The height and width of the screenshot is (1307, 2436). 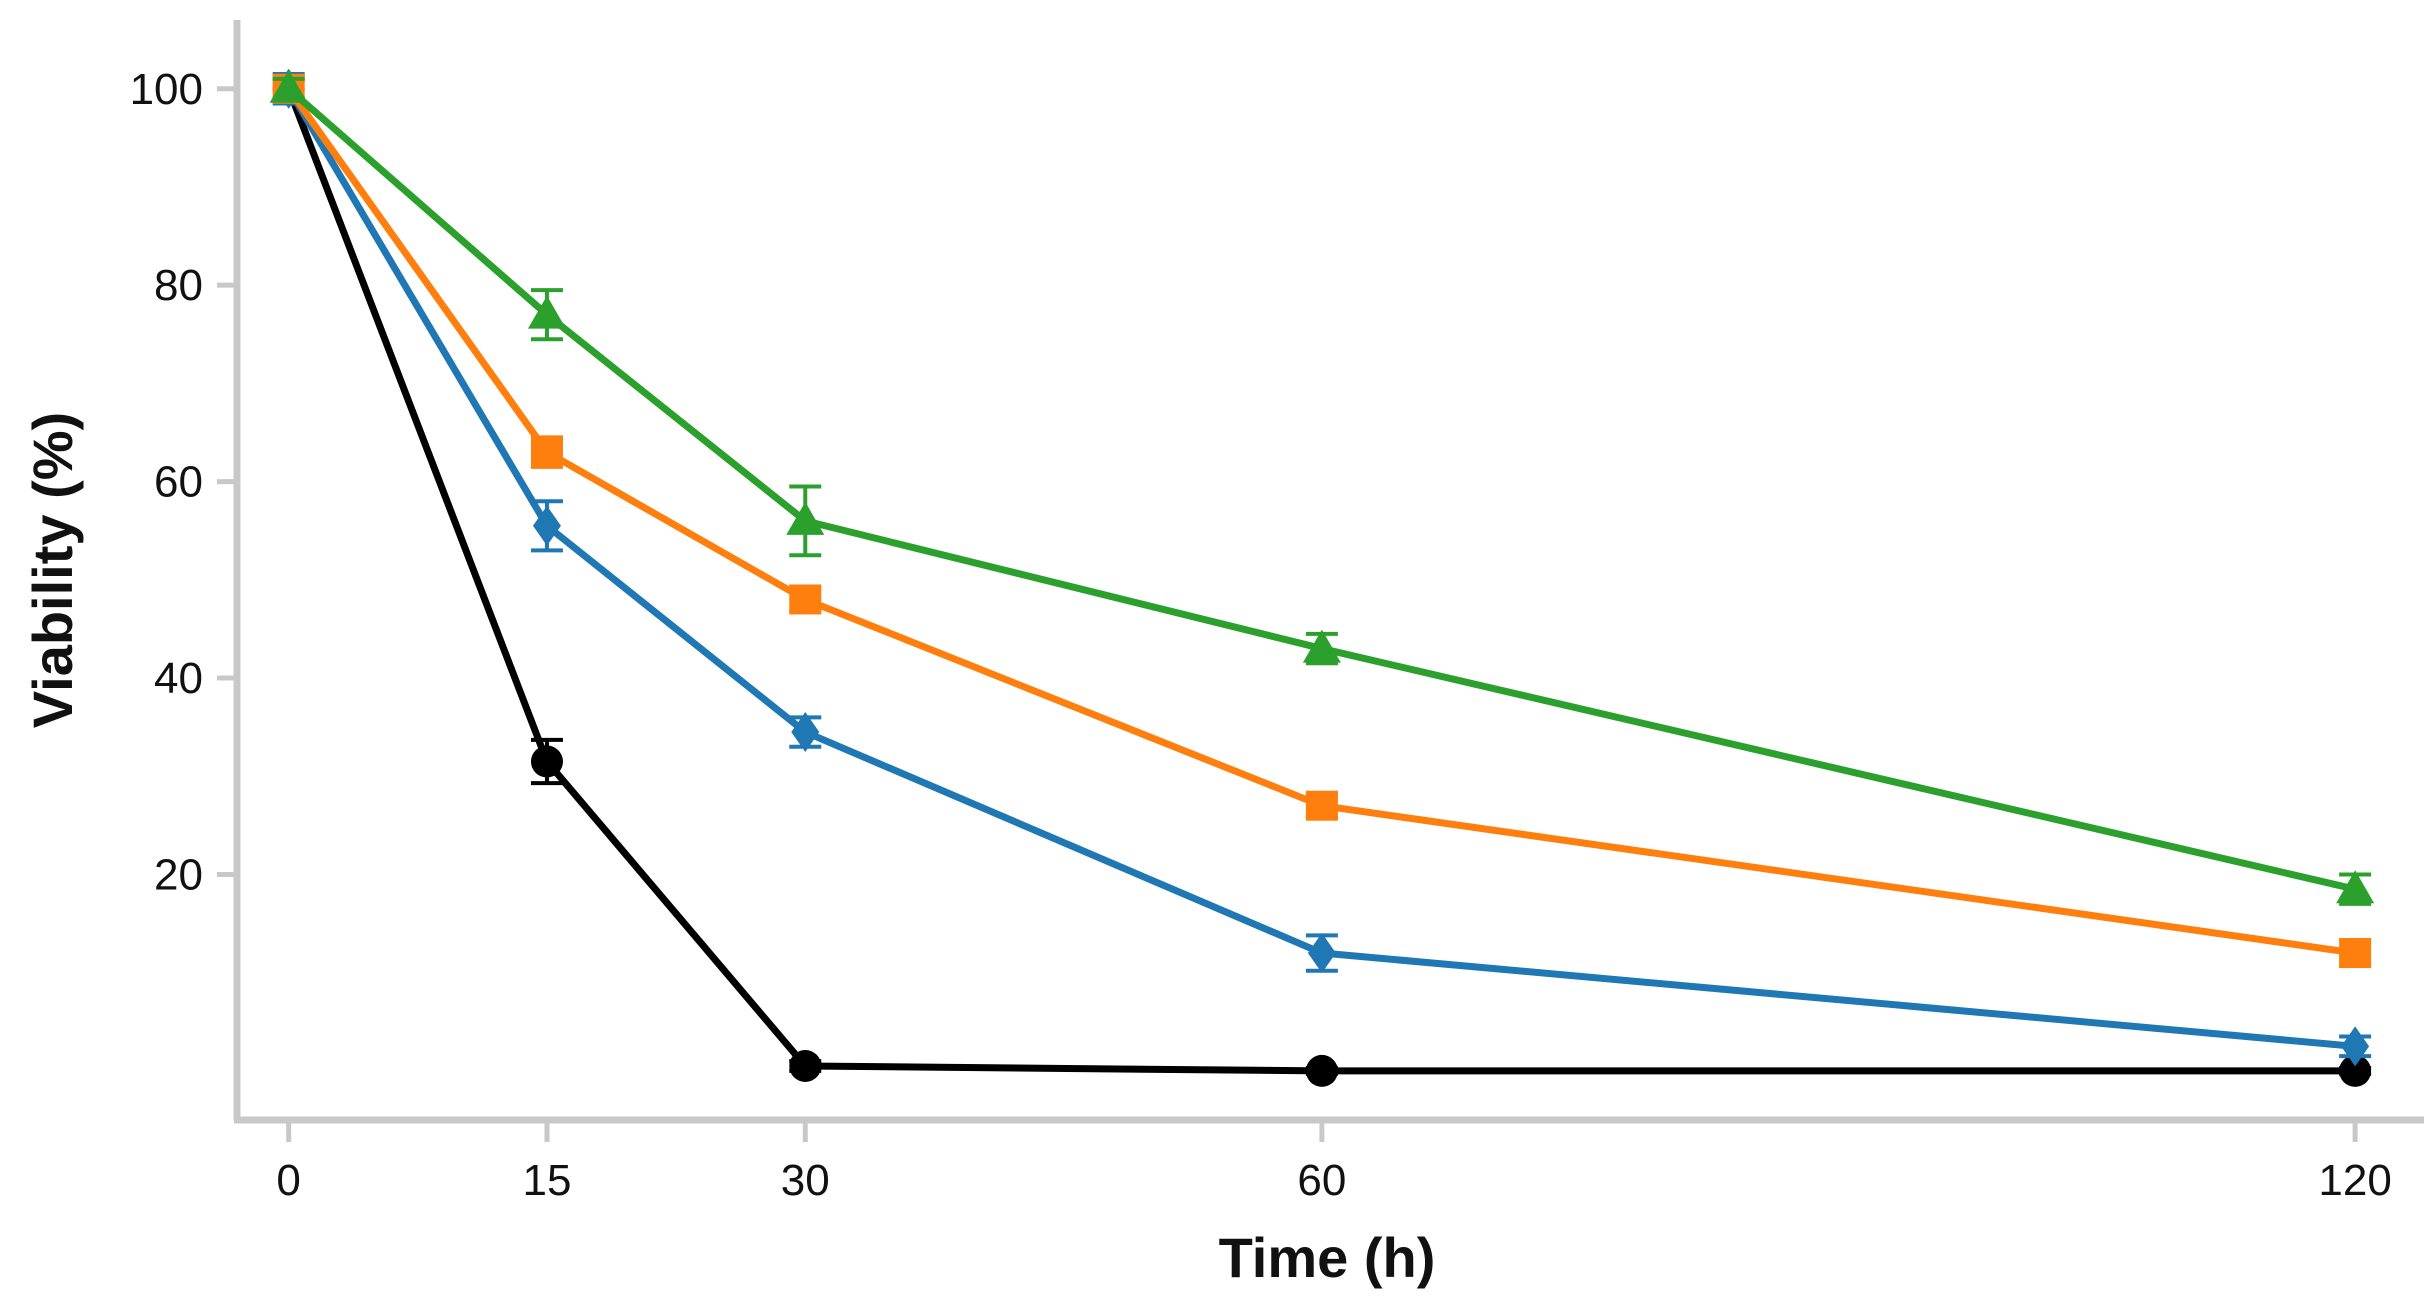 I want to click on x-tick-label: 15, so click(x=546, y=1180).